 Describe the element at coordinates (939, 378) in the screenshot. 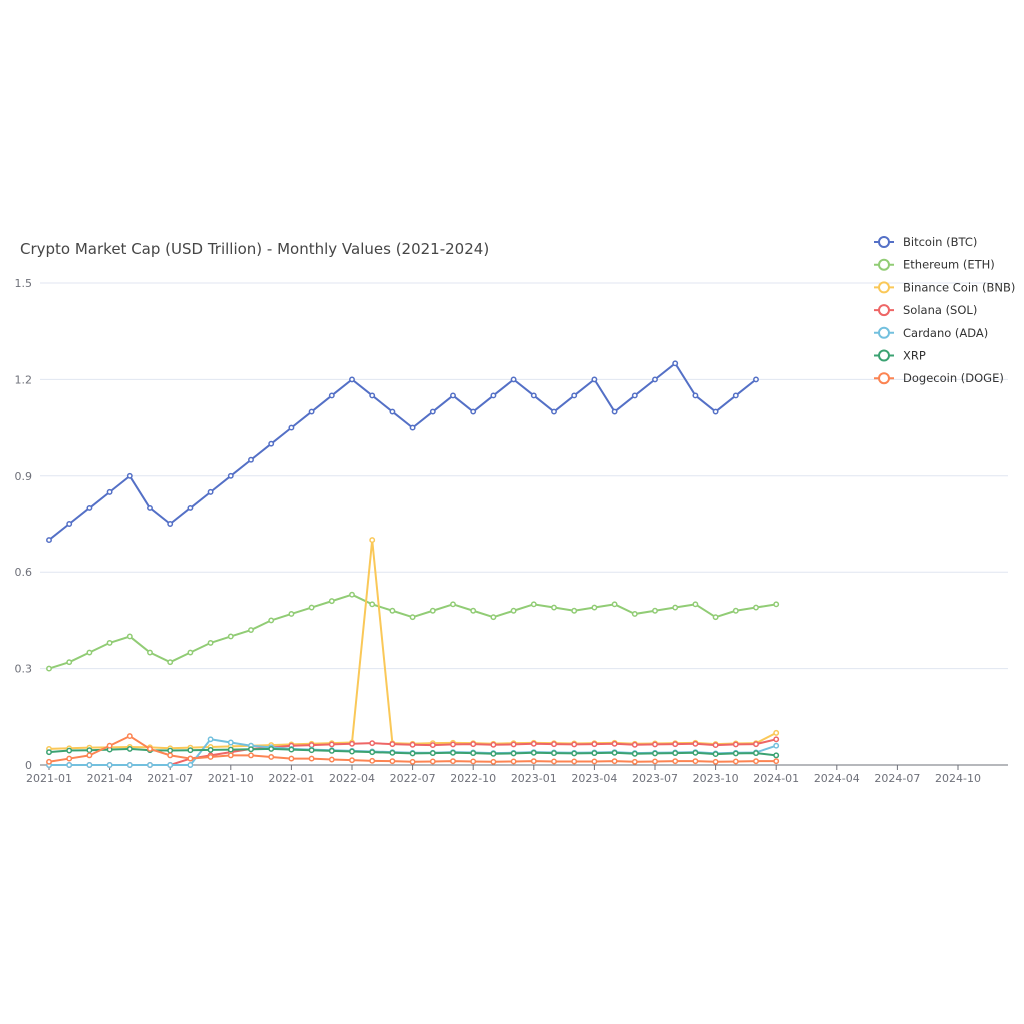

I see `legend-item: Dogecoin (DOGE)` at that location.